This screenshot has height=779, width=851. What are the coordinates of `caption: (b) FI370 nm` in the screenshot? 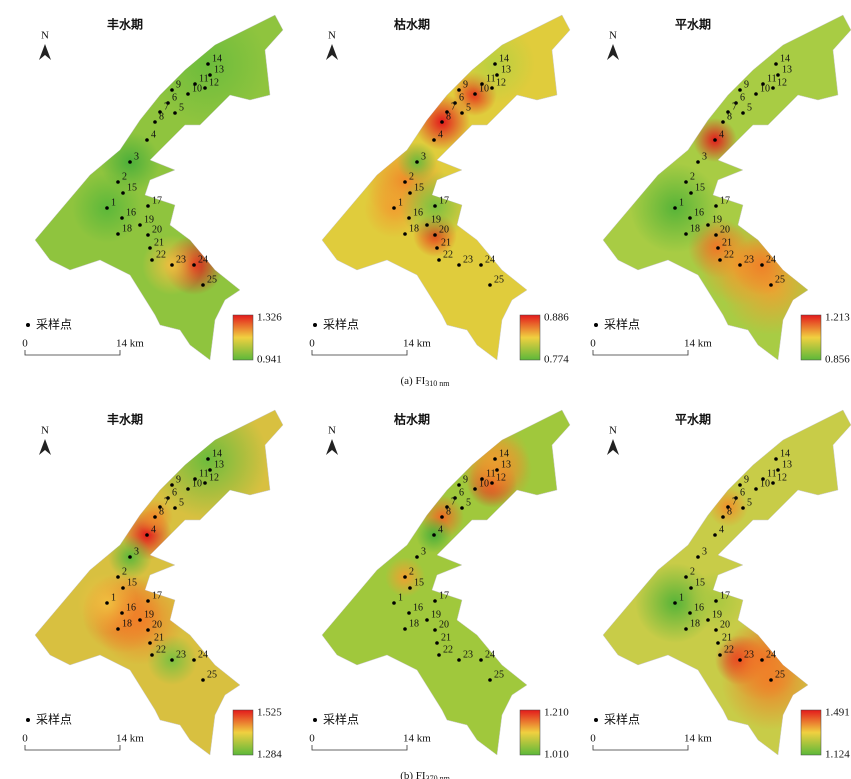 It's located at (425, 774).